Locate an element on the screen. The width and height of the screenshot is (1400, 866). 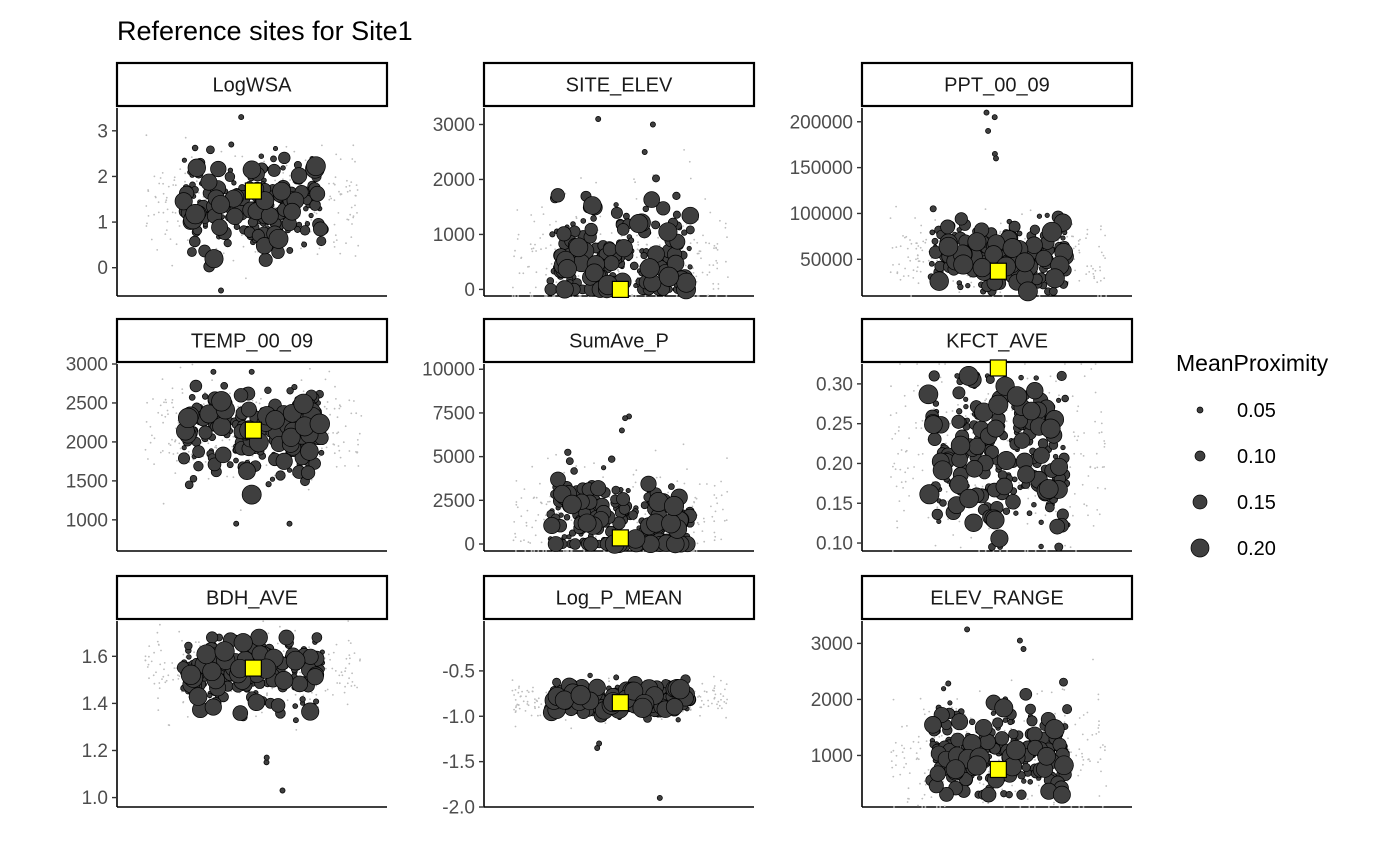
site-marker is located at coordinates (253, 668).